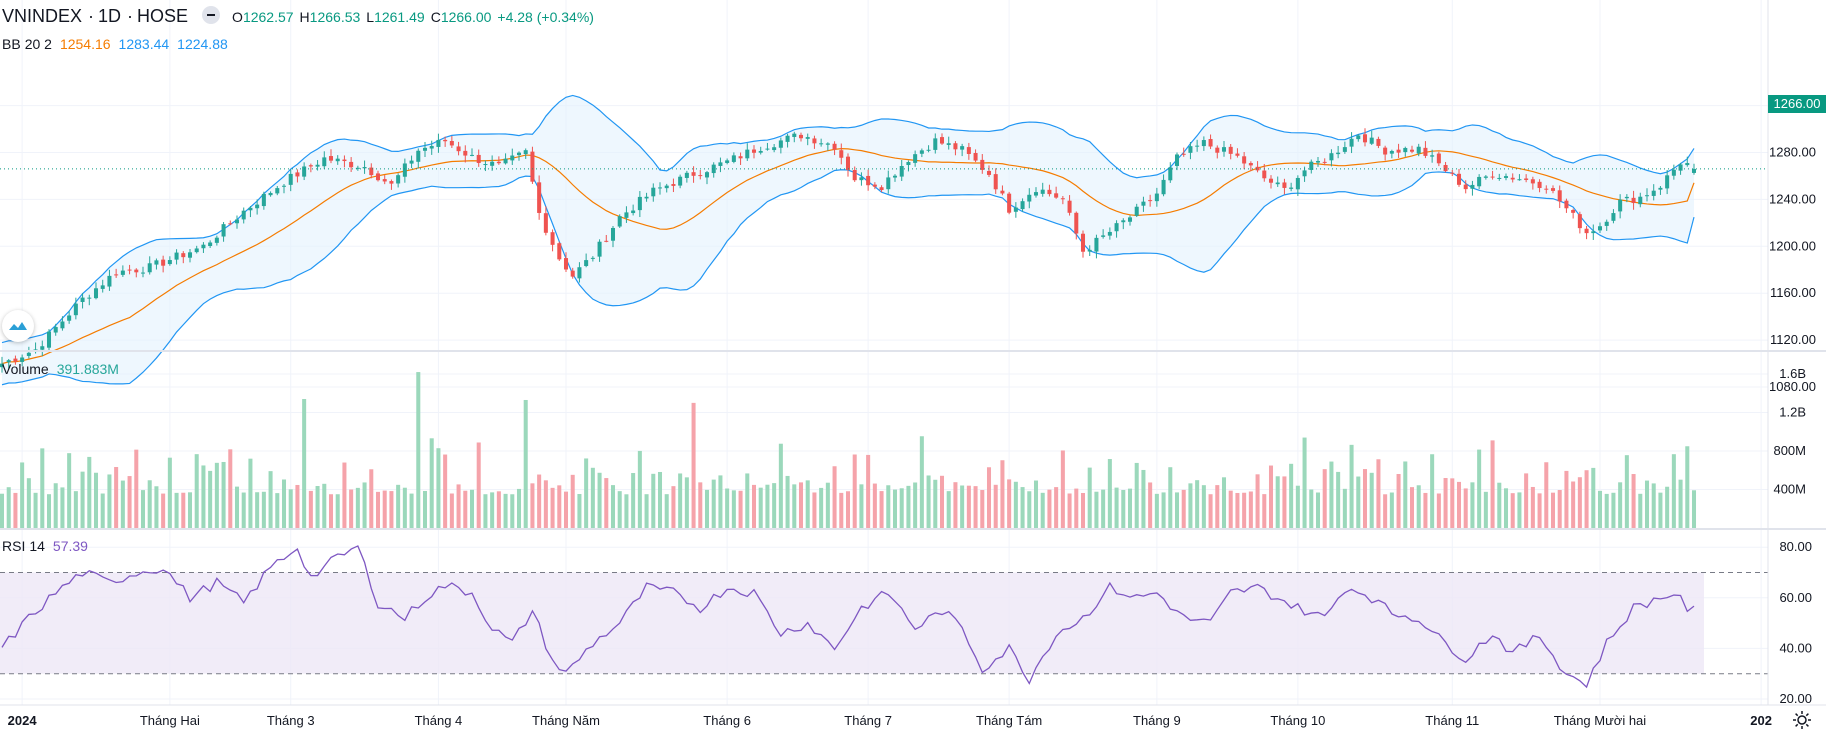 The image size is (1826, 735). I want to click on chart-settings-button, so click(1802, 720).